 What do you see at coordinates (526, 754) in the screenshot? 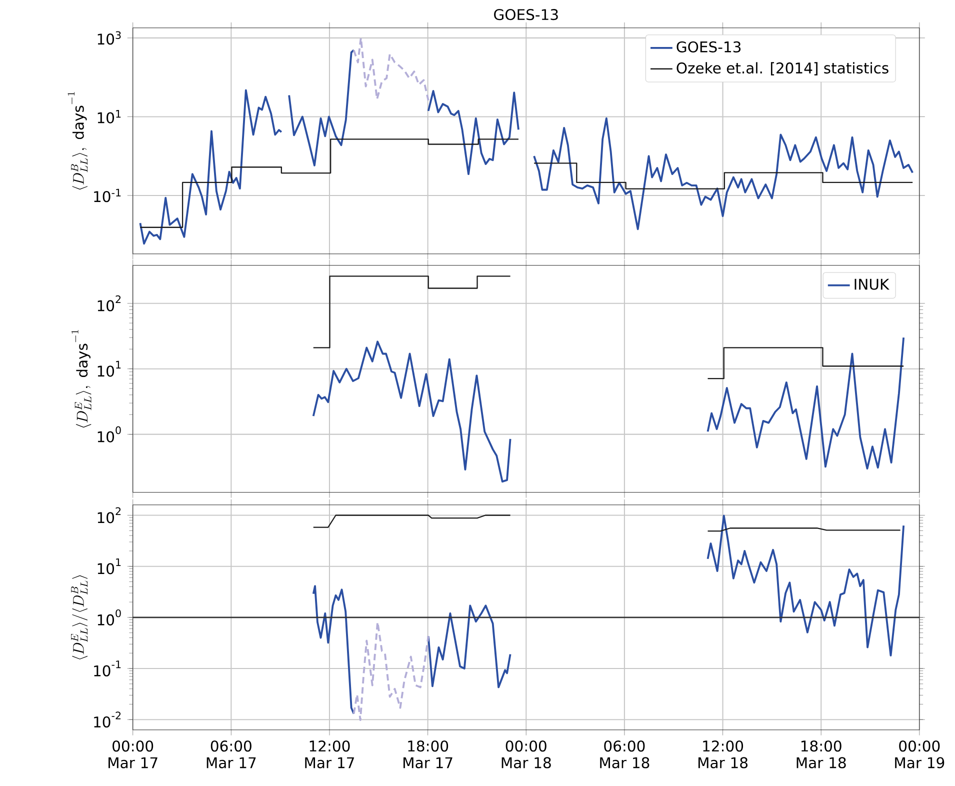
I see `x-tick-label: 00:00 Mar 18` at bounding box center [526, 754].